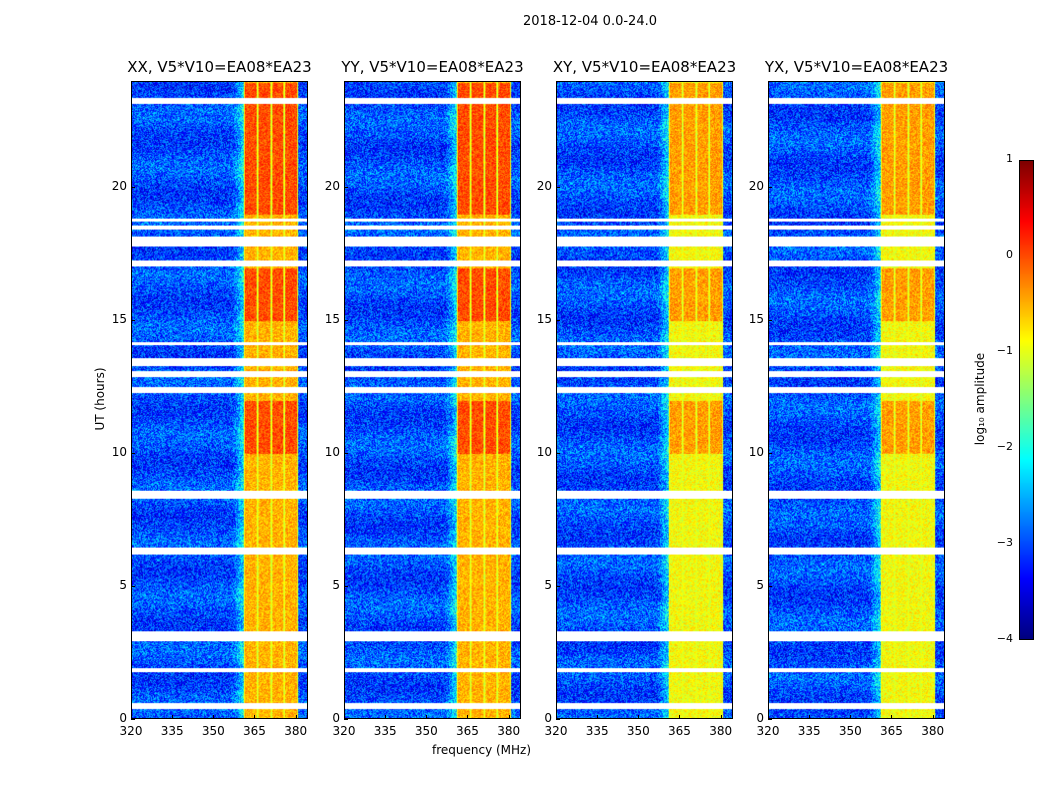 Image resolution: width=1050 pixels, height=800 pixels. I want to click on y-axis-label: UT (hours), so click(100, 399).